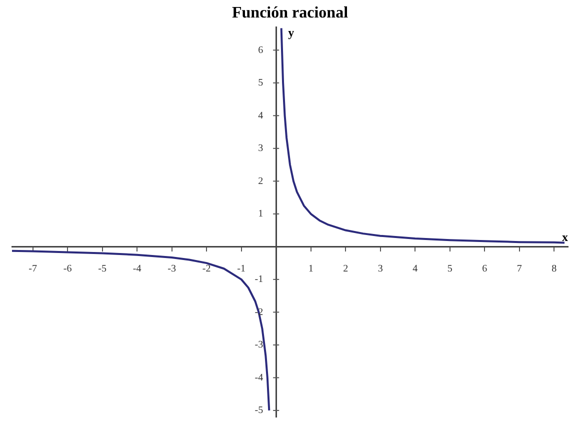 This screenshot has height=423, width=576. I want to click on y-tick-label: -5, so click(259, 410).